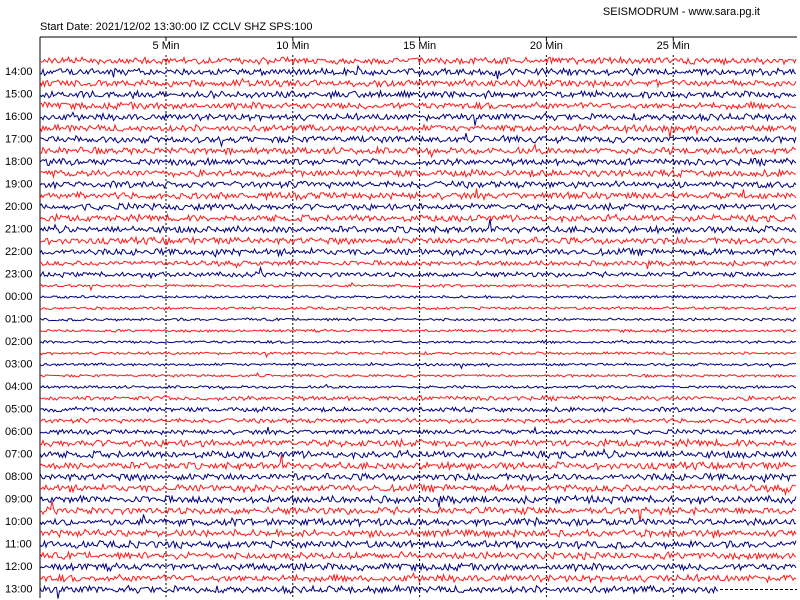  I want to click on minute-label: 5 Min, so click(166, 46).